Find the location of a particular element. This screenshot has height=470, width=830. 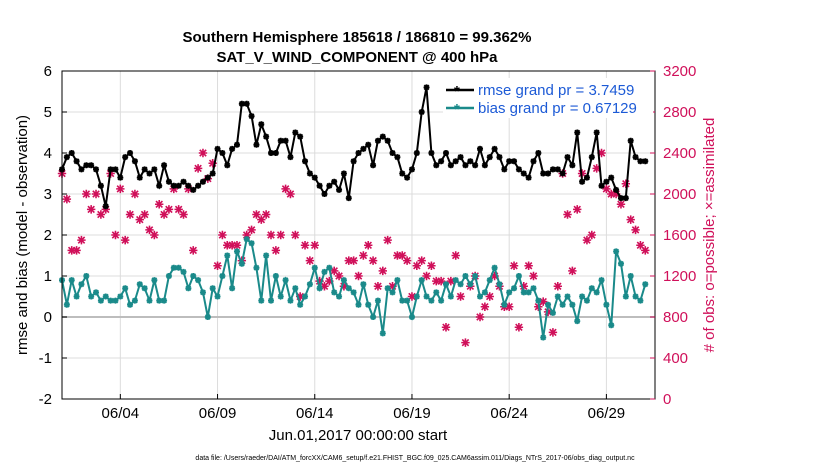

x-axis-label: Jun.01,2017 00:00:00 start is located at coordinates (358, 435).